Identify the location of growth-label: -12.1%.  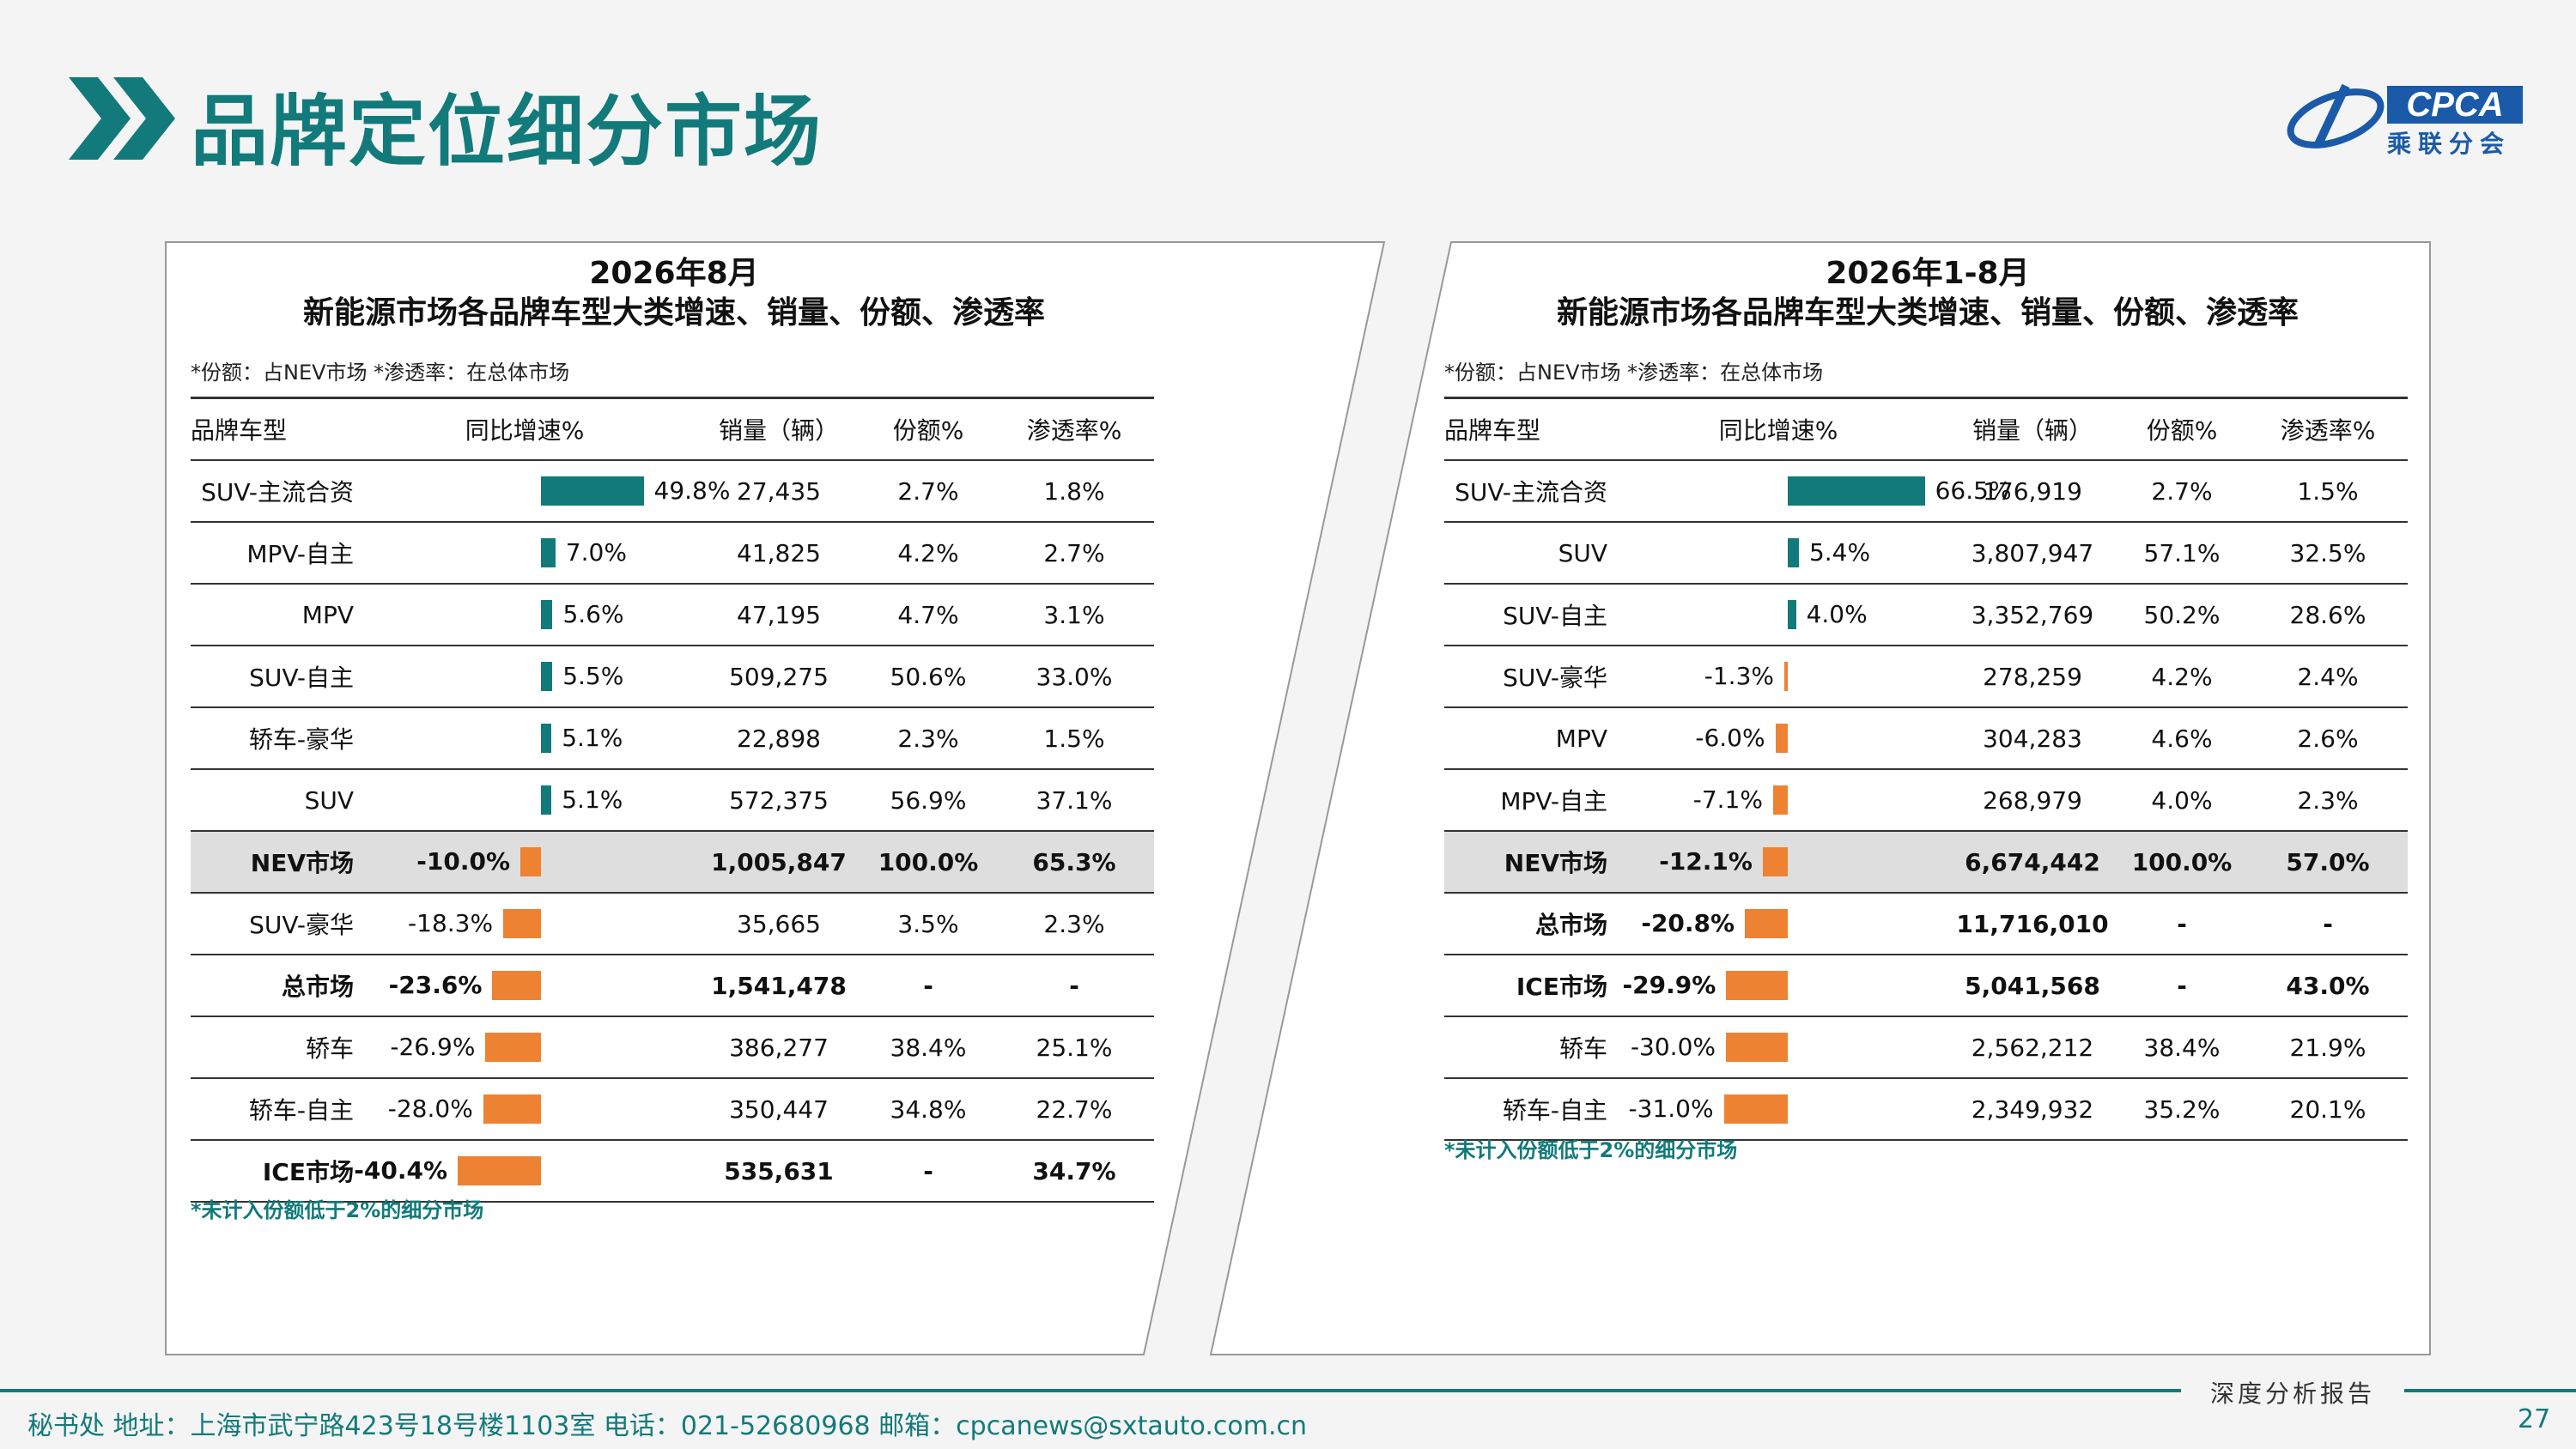
(1706, 861).